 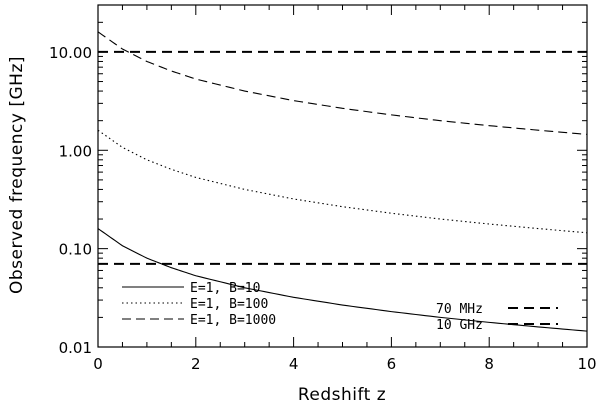 What do you see at coordinates (586, 364) in the screenshot?
I see `x-tick-label: 10` at bounding box center [586, 364].